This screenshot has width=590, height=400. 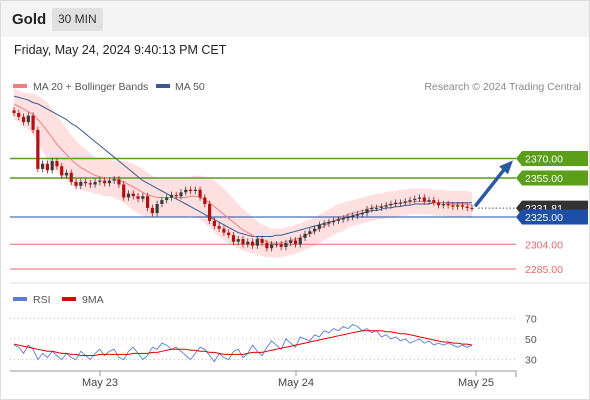 What do you see at coordinates (90, 87) in the screenshot?
I see `legend-label-ma20: MA 20 + Bollinger Bands` at bounding box center [90, 87].